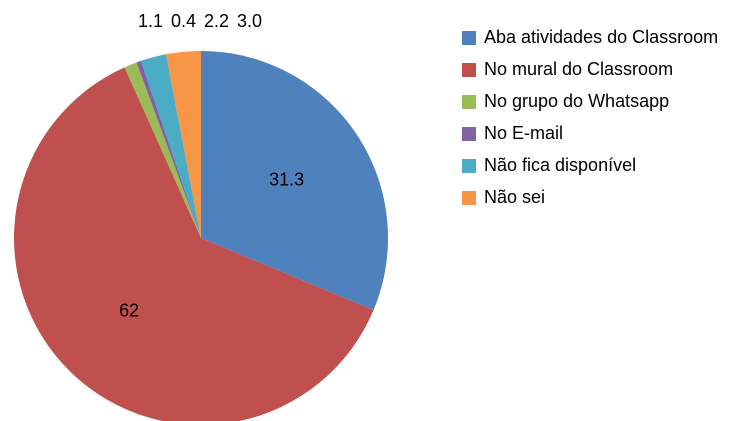 The width and height of the screenshot is (740, 421). What do you see at coordinates (576, 101) in the screenshot?
I see `legend-label: No grupo do Whatsapp` at bounding box center [576, 101].